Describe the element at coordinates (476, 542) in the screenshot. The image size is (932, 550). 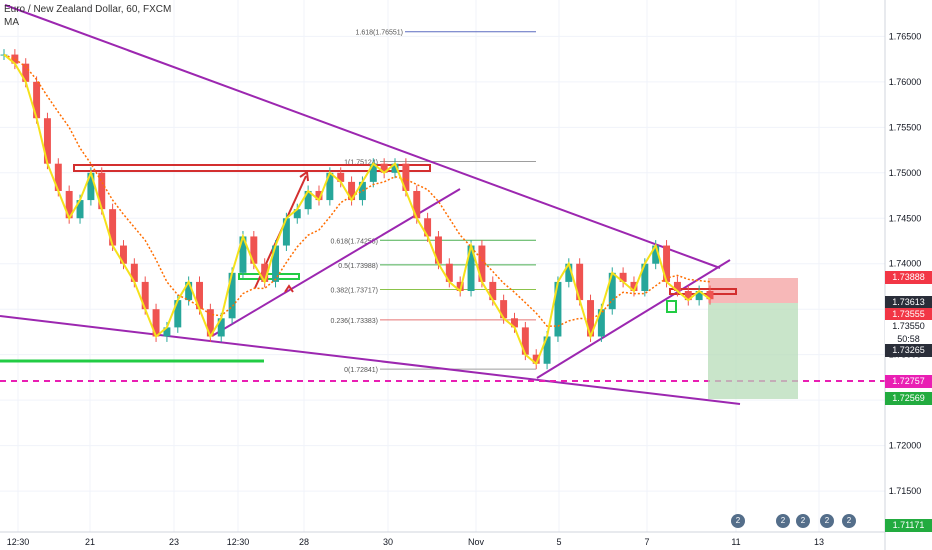
I see `time-tick-label: Nov` at that location.